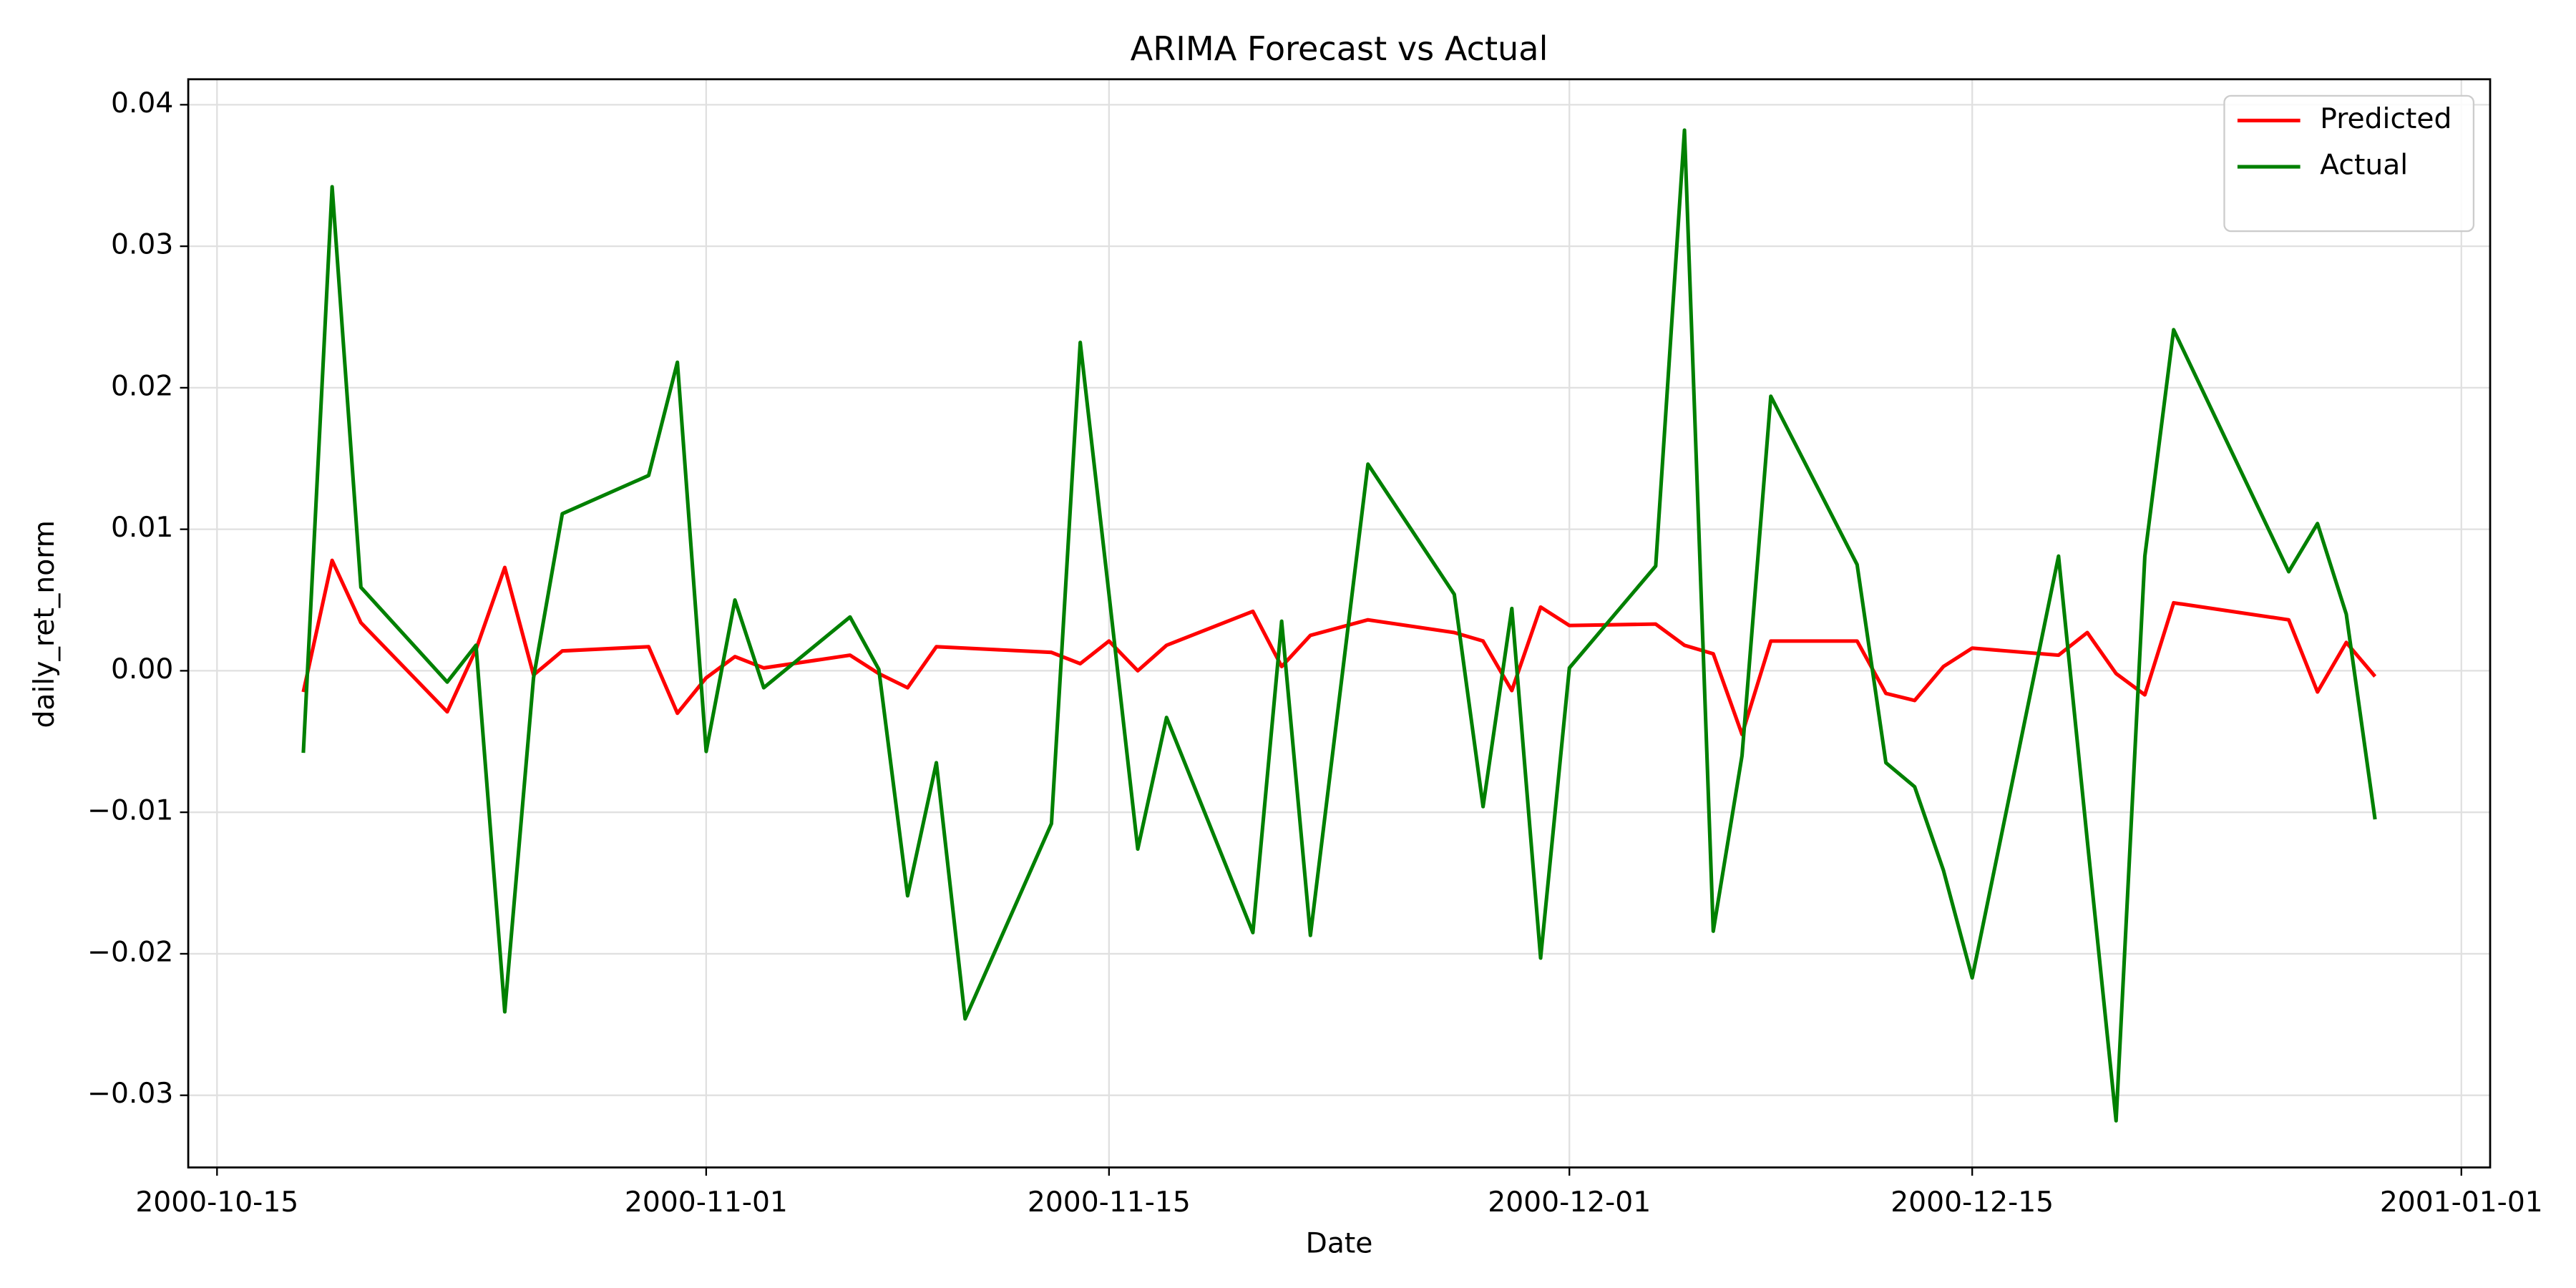 Image resolution: width=2576 pixels, height=1288 pixels. I want to click on y-tick-label: −0.01, so click(130, 811).